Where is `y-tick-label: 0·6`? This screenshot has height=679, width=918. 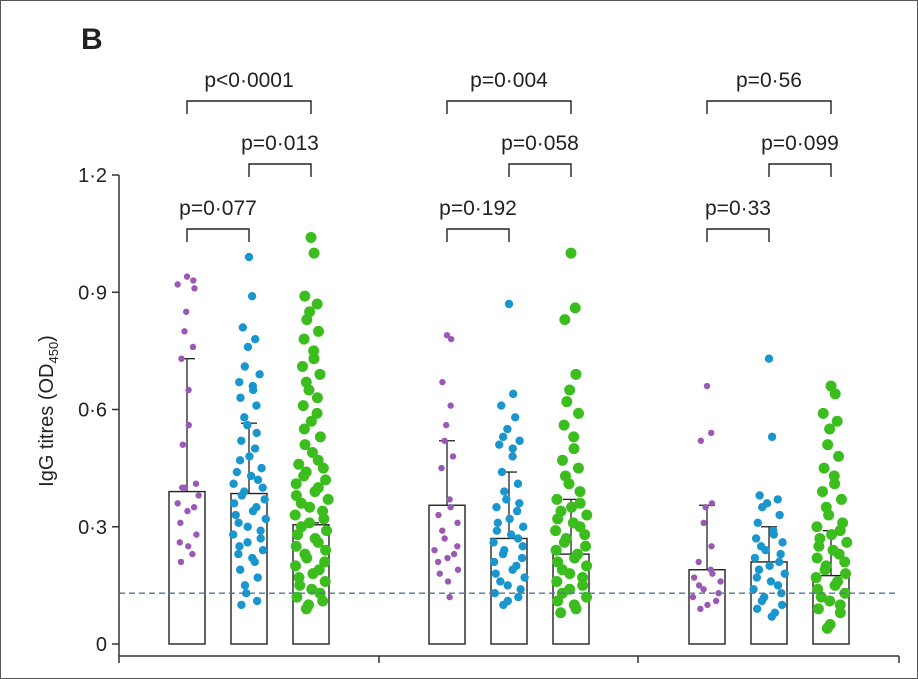
y-tick-label: 0·6 is located at coordinates (92, 411).